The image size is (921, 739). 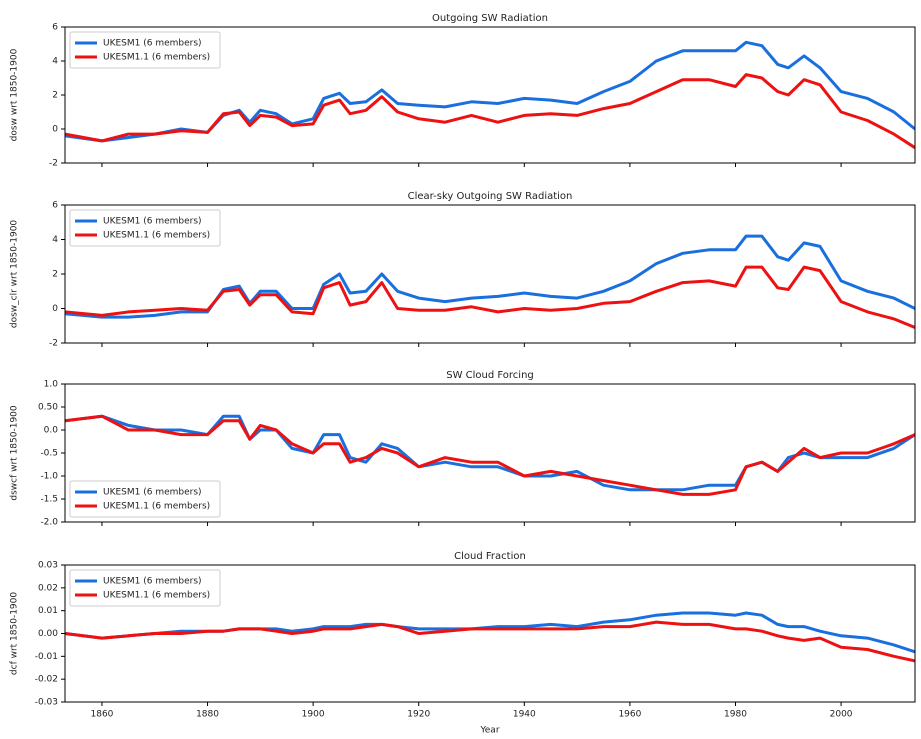 What do you see at coordinates (629, 715) in the screenshot?
I see `x-tick-label: 1960` at bounding box center [629, 715].